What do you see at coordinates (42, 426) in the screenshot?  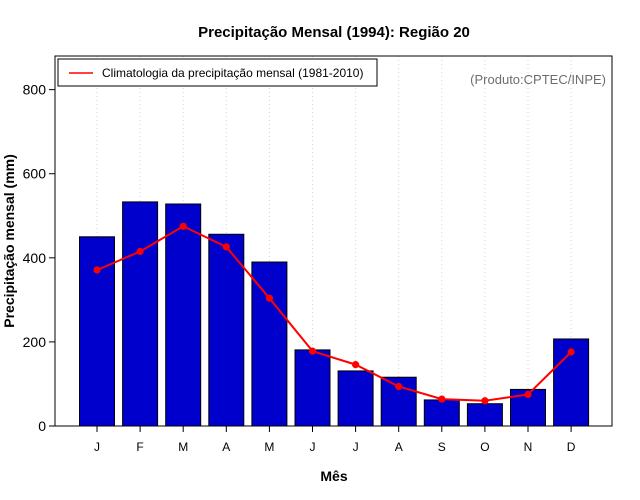 I see `y-tick-label: 0` at bounding box center [42, 426].